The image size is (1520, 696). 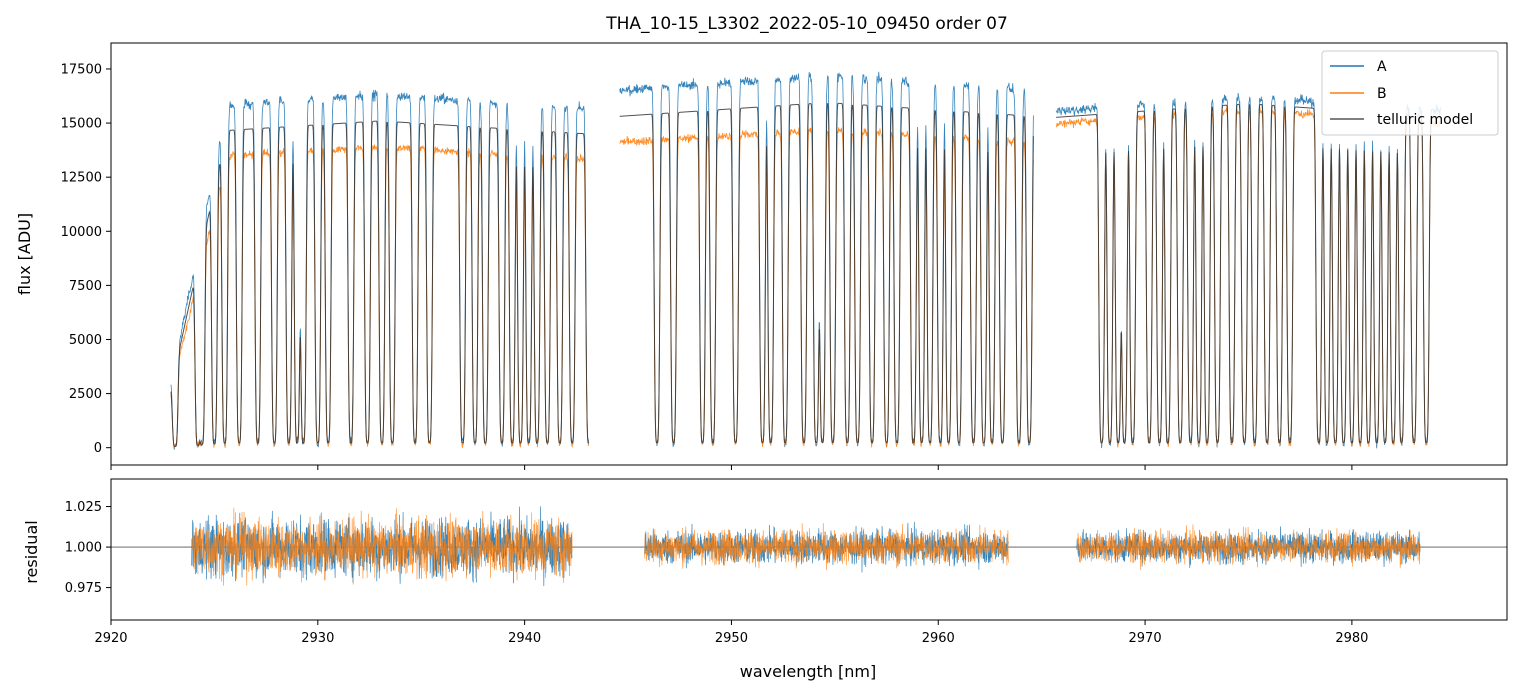 I want to click on legend-box, so click(x=1410, y=93).